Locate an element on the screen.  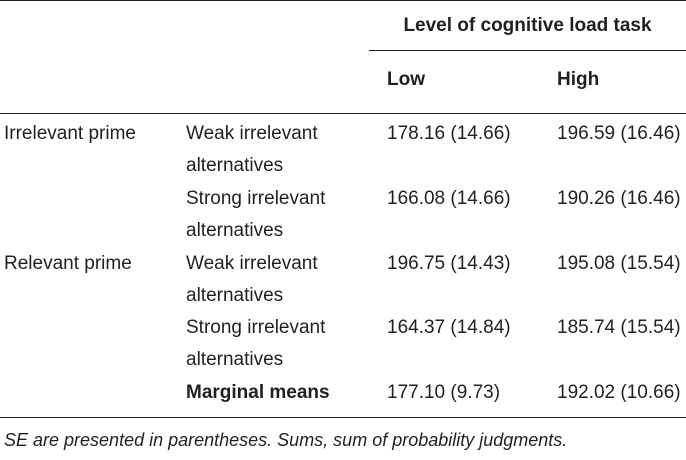
value-low: 196.75 (14.43) is located at coordinates (449, 263).